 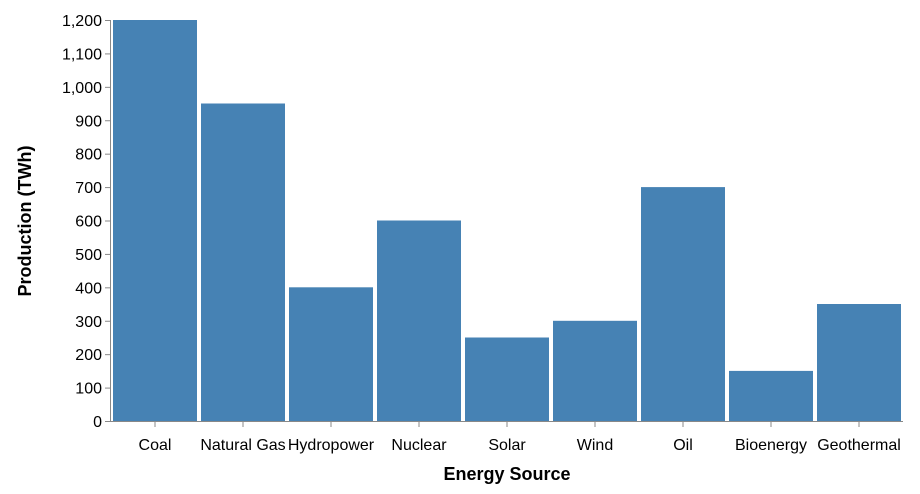 I want to click on y-tick-label: 100, so click(x=88, y=389).